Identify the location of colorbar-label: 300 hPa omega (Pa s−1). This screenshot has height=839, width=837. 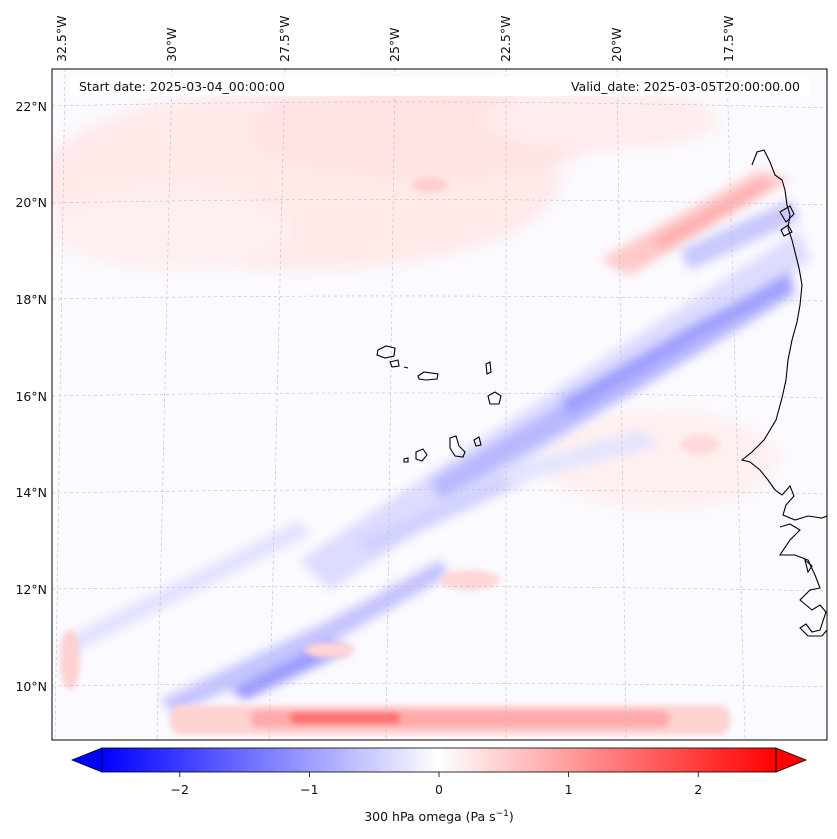
(439, 816).